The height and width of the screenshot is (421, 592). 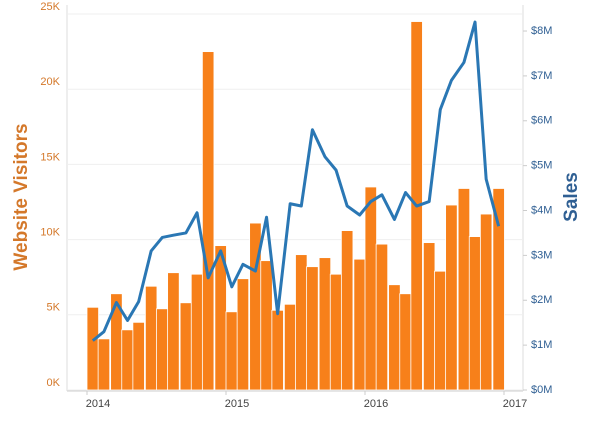 I want to click on y-tick-label: 5K, so click(x=54, y=308).